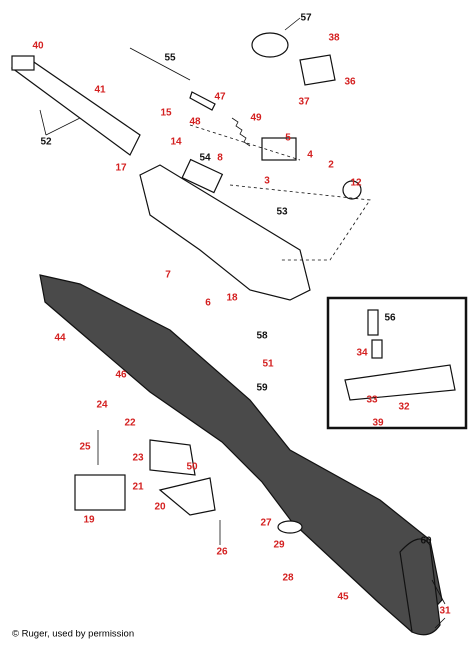  What do you see at coordinates (279, 149) in the screenshot?
I see `bolt-handle` at bounding box center [279, 149].